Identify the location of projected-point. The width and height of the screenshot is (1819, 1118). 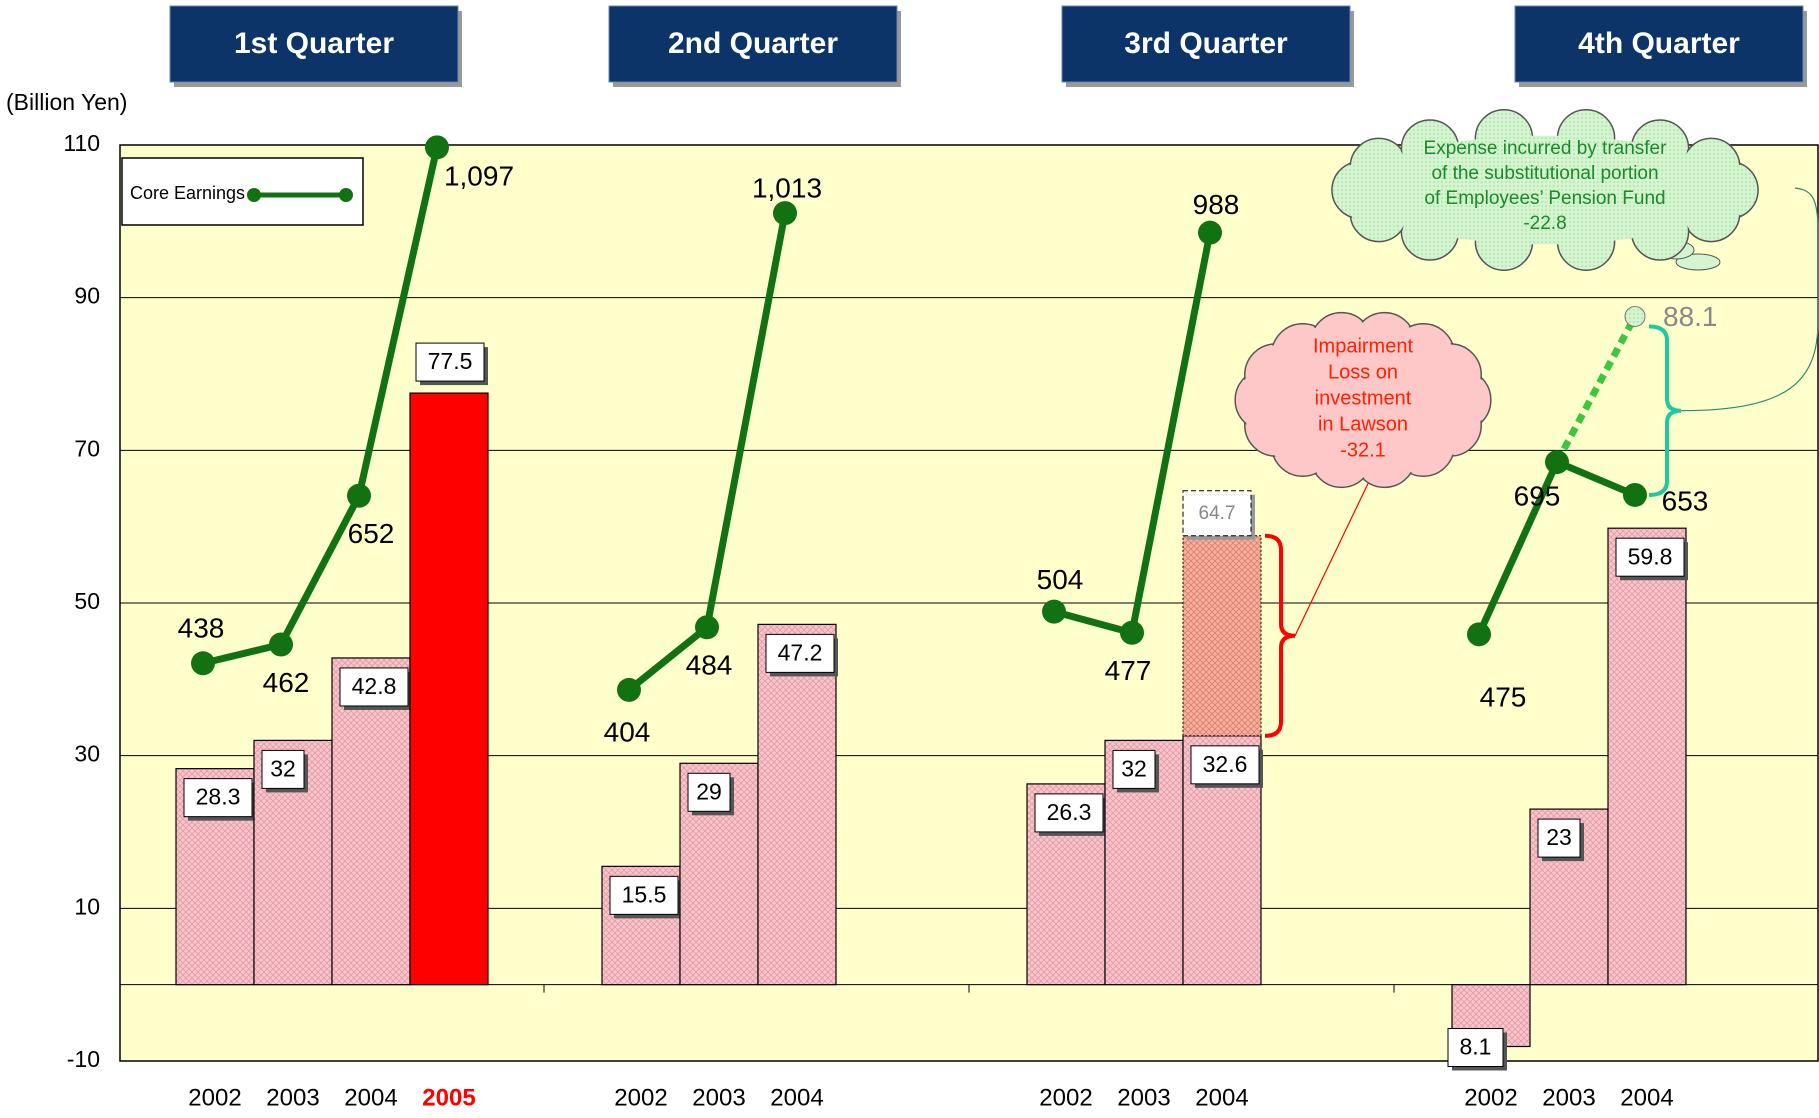
(1635, 316).